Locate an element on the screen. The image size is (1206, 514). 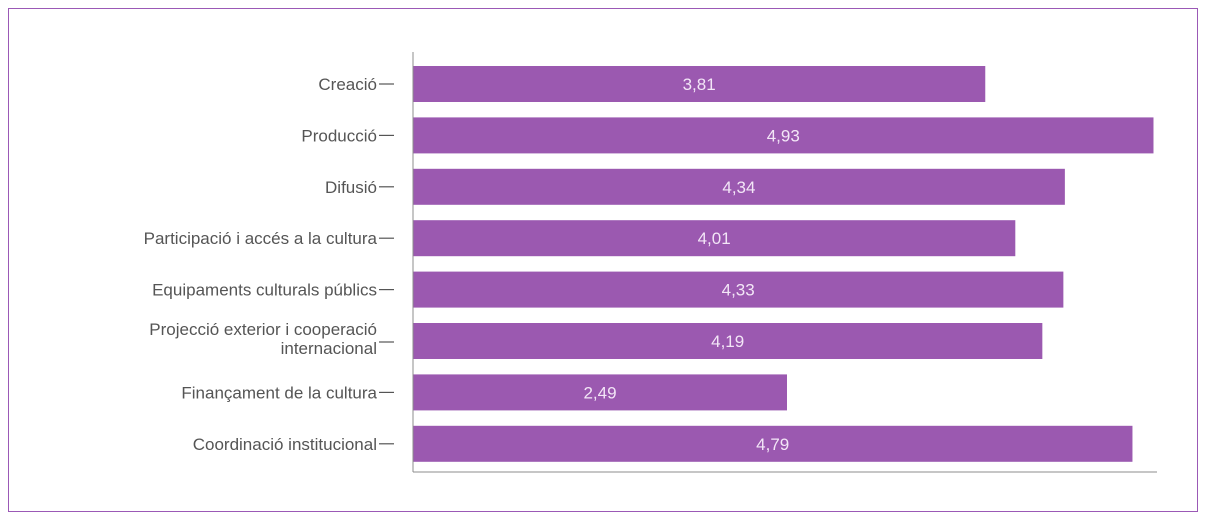
data-label: 4,79 is located at coordinates (772, 444).